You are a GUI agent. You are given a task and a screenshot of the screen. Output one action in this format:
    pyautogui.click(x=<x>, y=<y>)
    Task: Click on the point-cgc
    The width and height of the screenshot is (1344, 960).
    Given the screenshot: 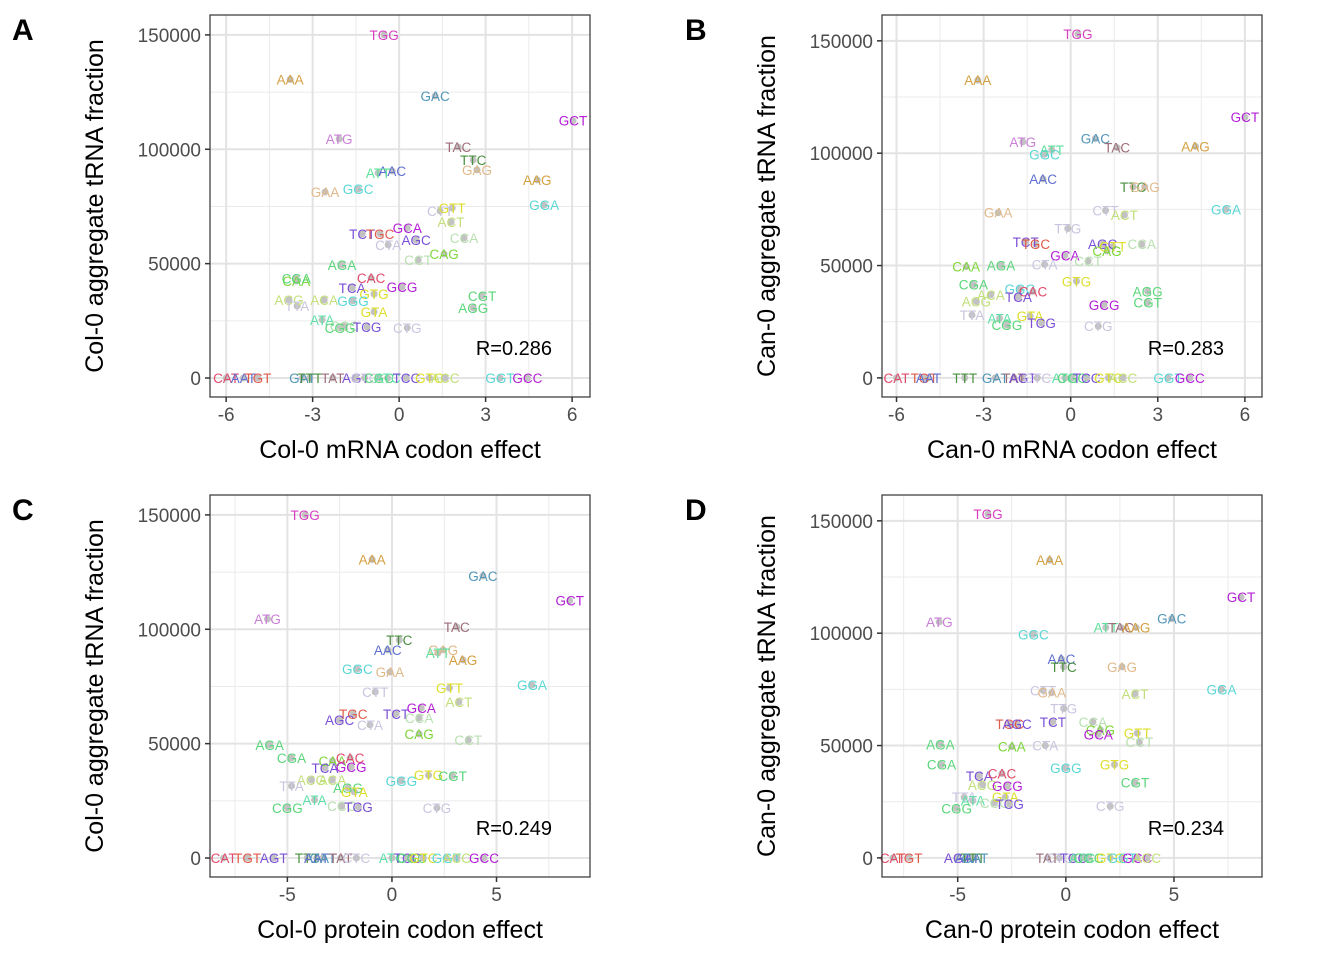 What is the action you would take?
    pyautogui.click(x=1072, y=378)
    